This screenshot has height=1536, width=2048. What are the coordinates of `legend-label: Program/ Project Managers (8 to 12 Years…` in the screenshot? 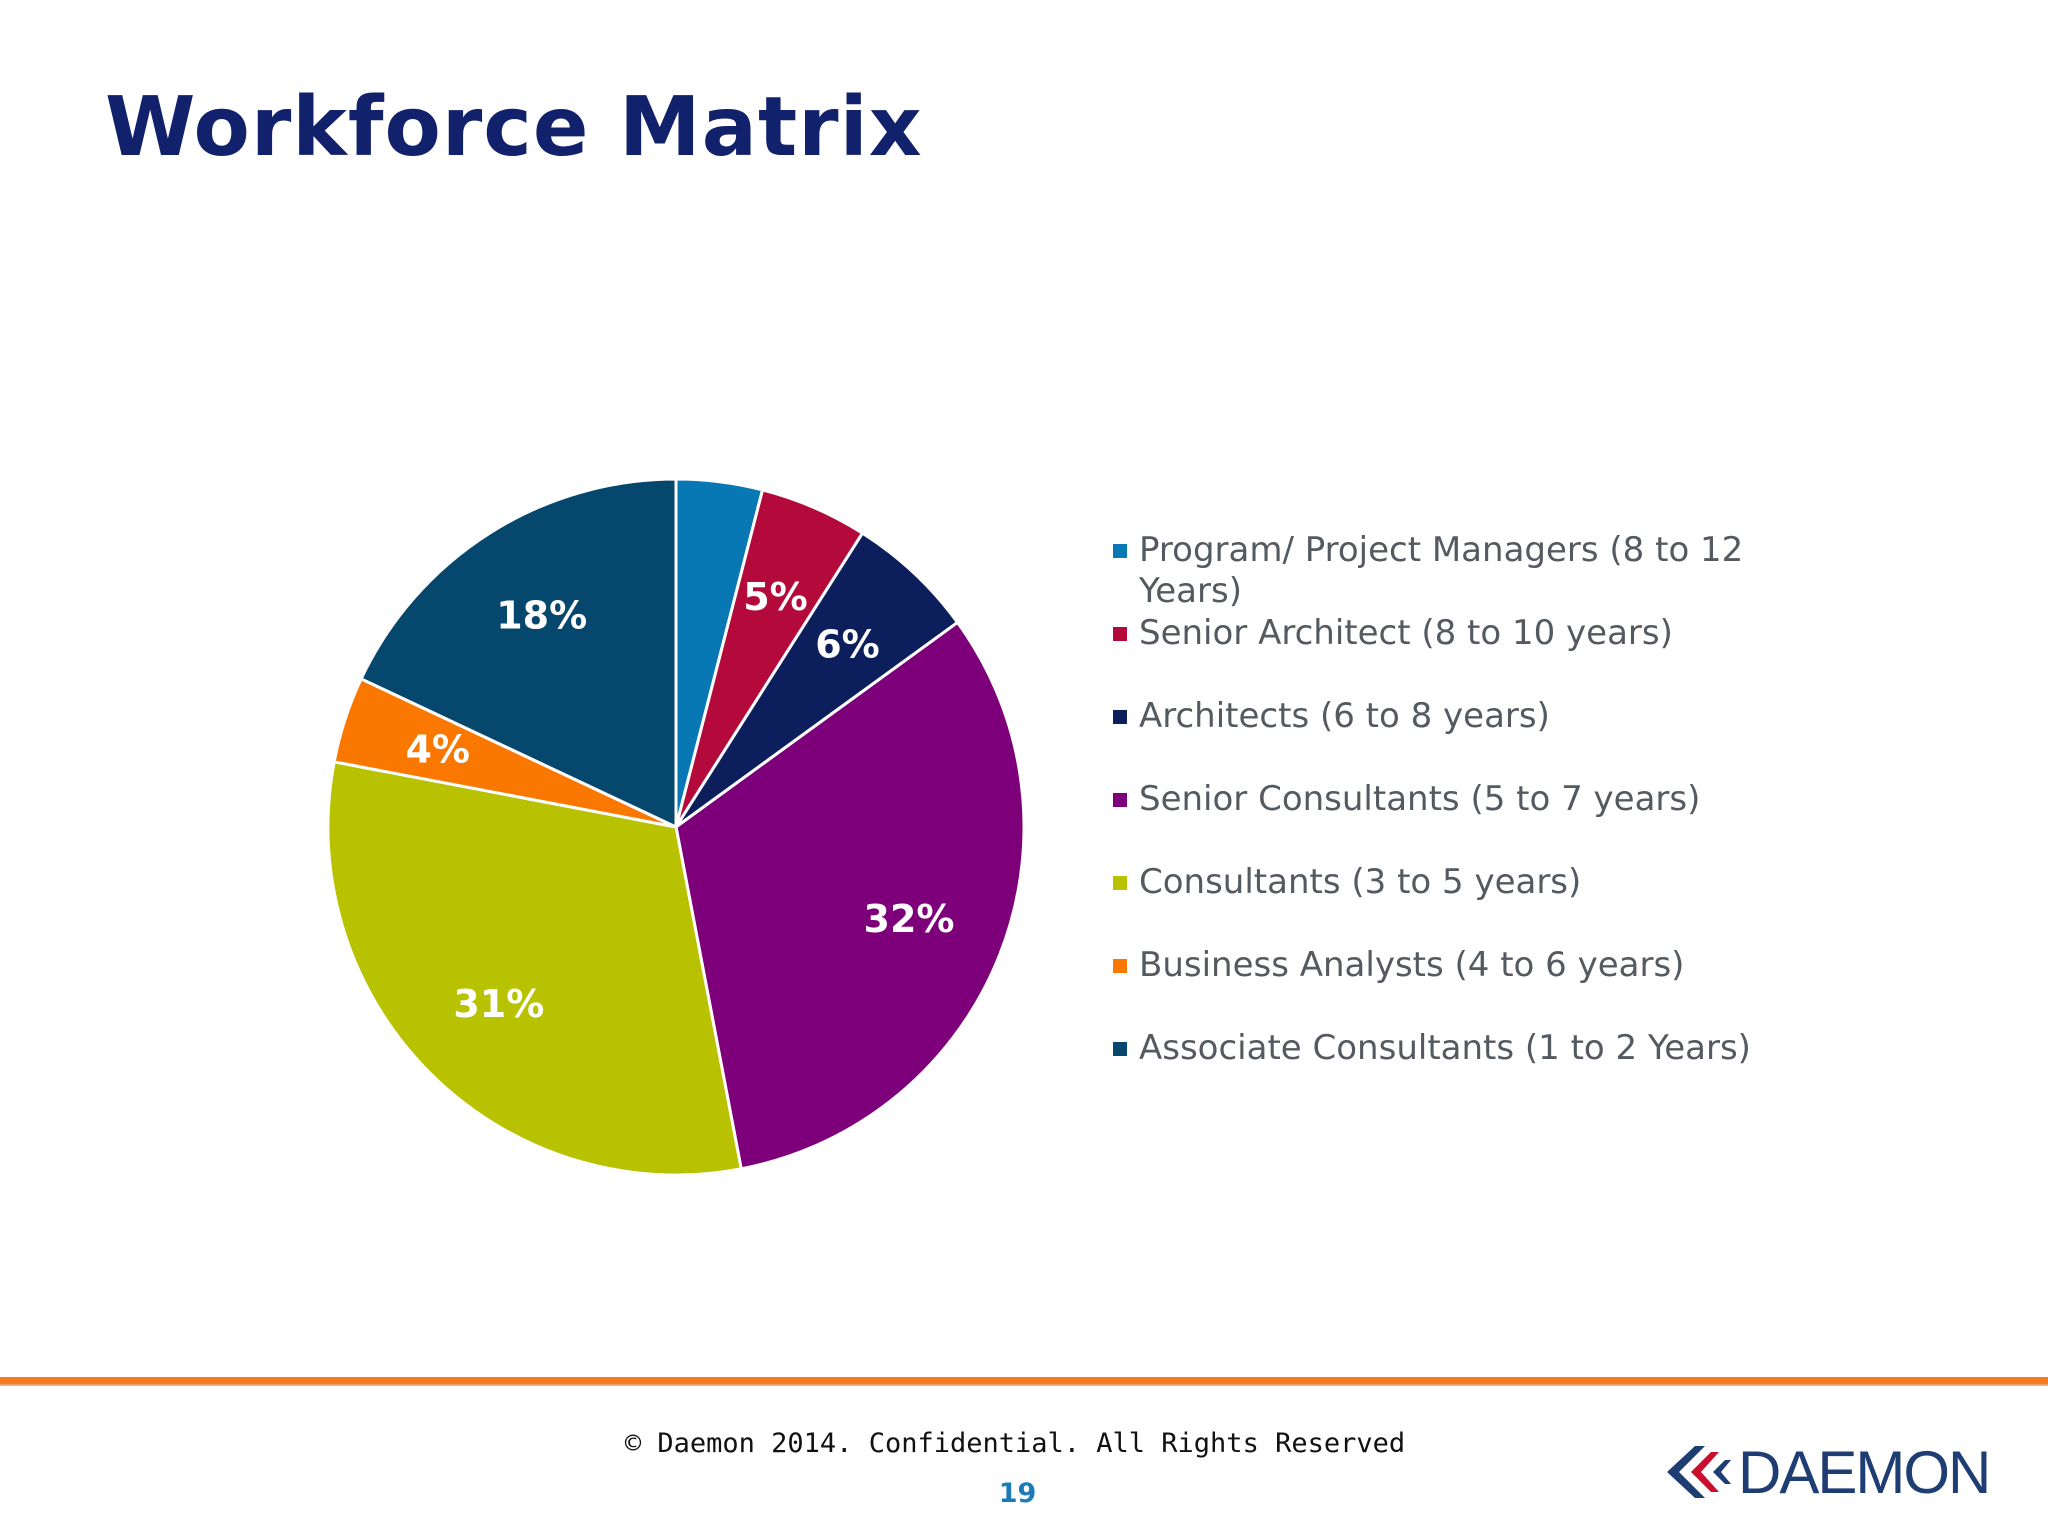 It's located at (1441, 570).